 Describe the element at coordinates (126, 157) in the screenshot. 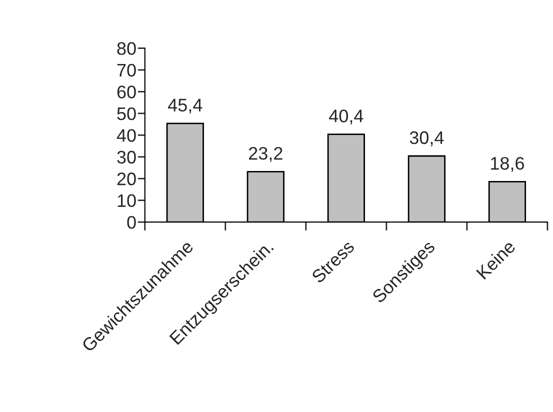

I see `y-tick-label: 30` at that location.